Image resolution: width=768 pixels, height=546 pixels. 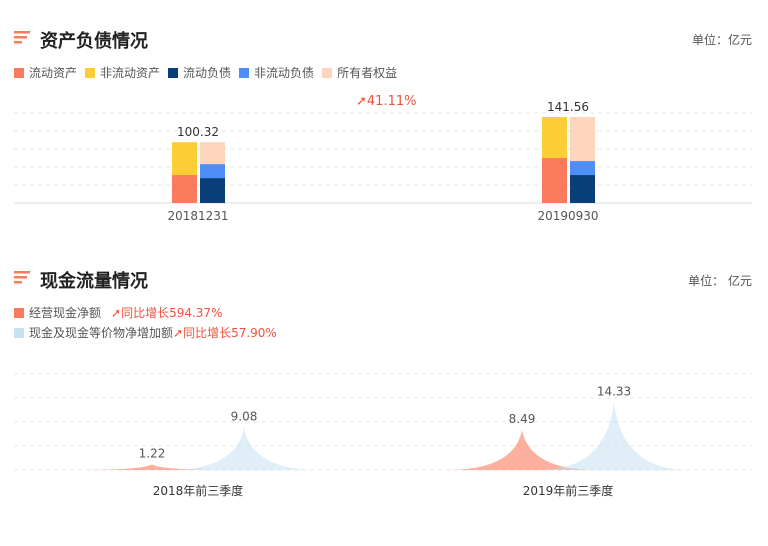 What do you see at coordinates (230, 333) in the screenshot?
I see `growth-value: 同比增长57.90%` at bounding box center [230, 333].